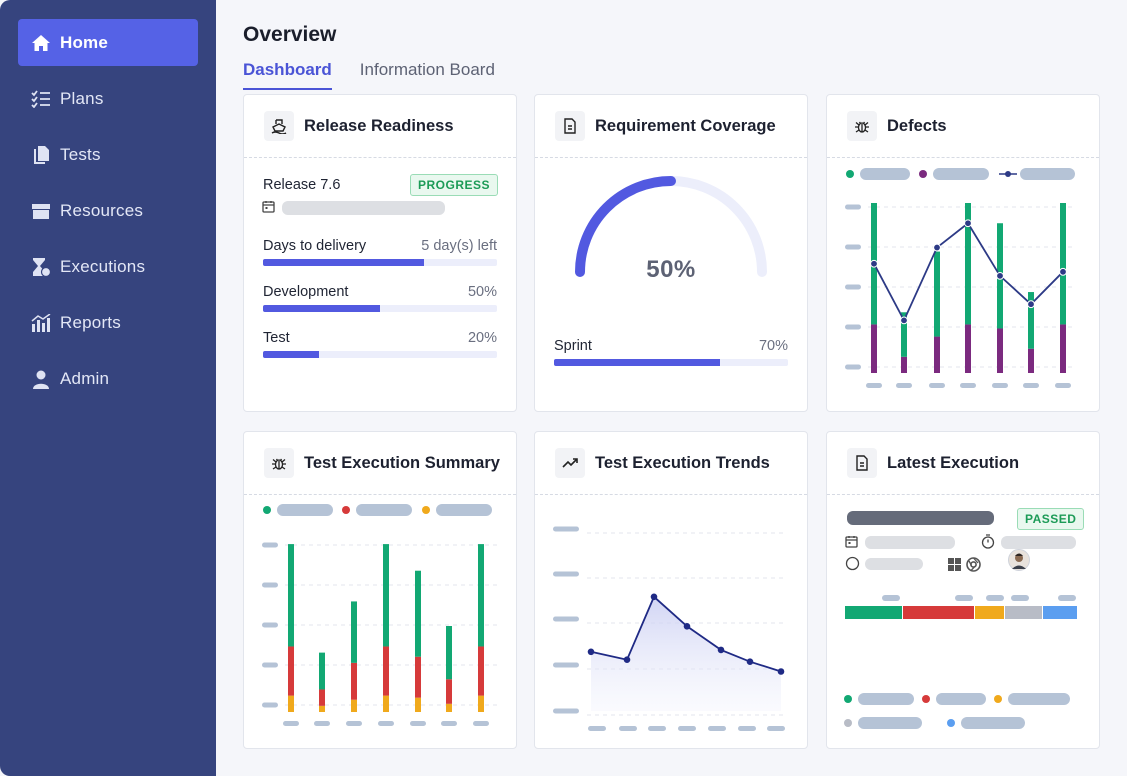 The height and width of the screenshot is (776, 1127). I want to click on sidebar-item-home: Home, so click(108, 42).